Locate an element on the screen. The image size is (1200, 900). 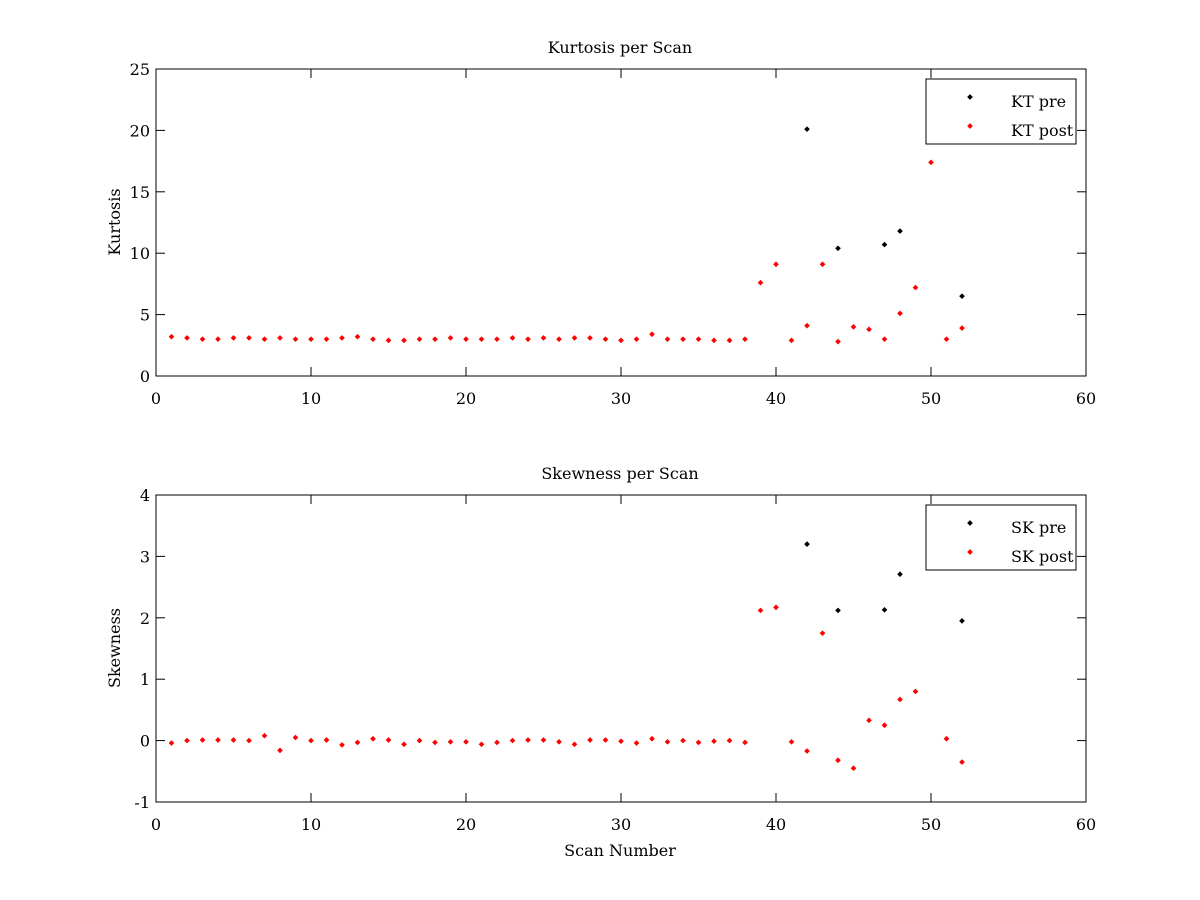
kurtosis-x-tick-label: 30 is located at coordinates (621, 398).